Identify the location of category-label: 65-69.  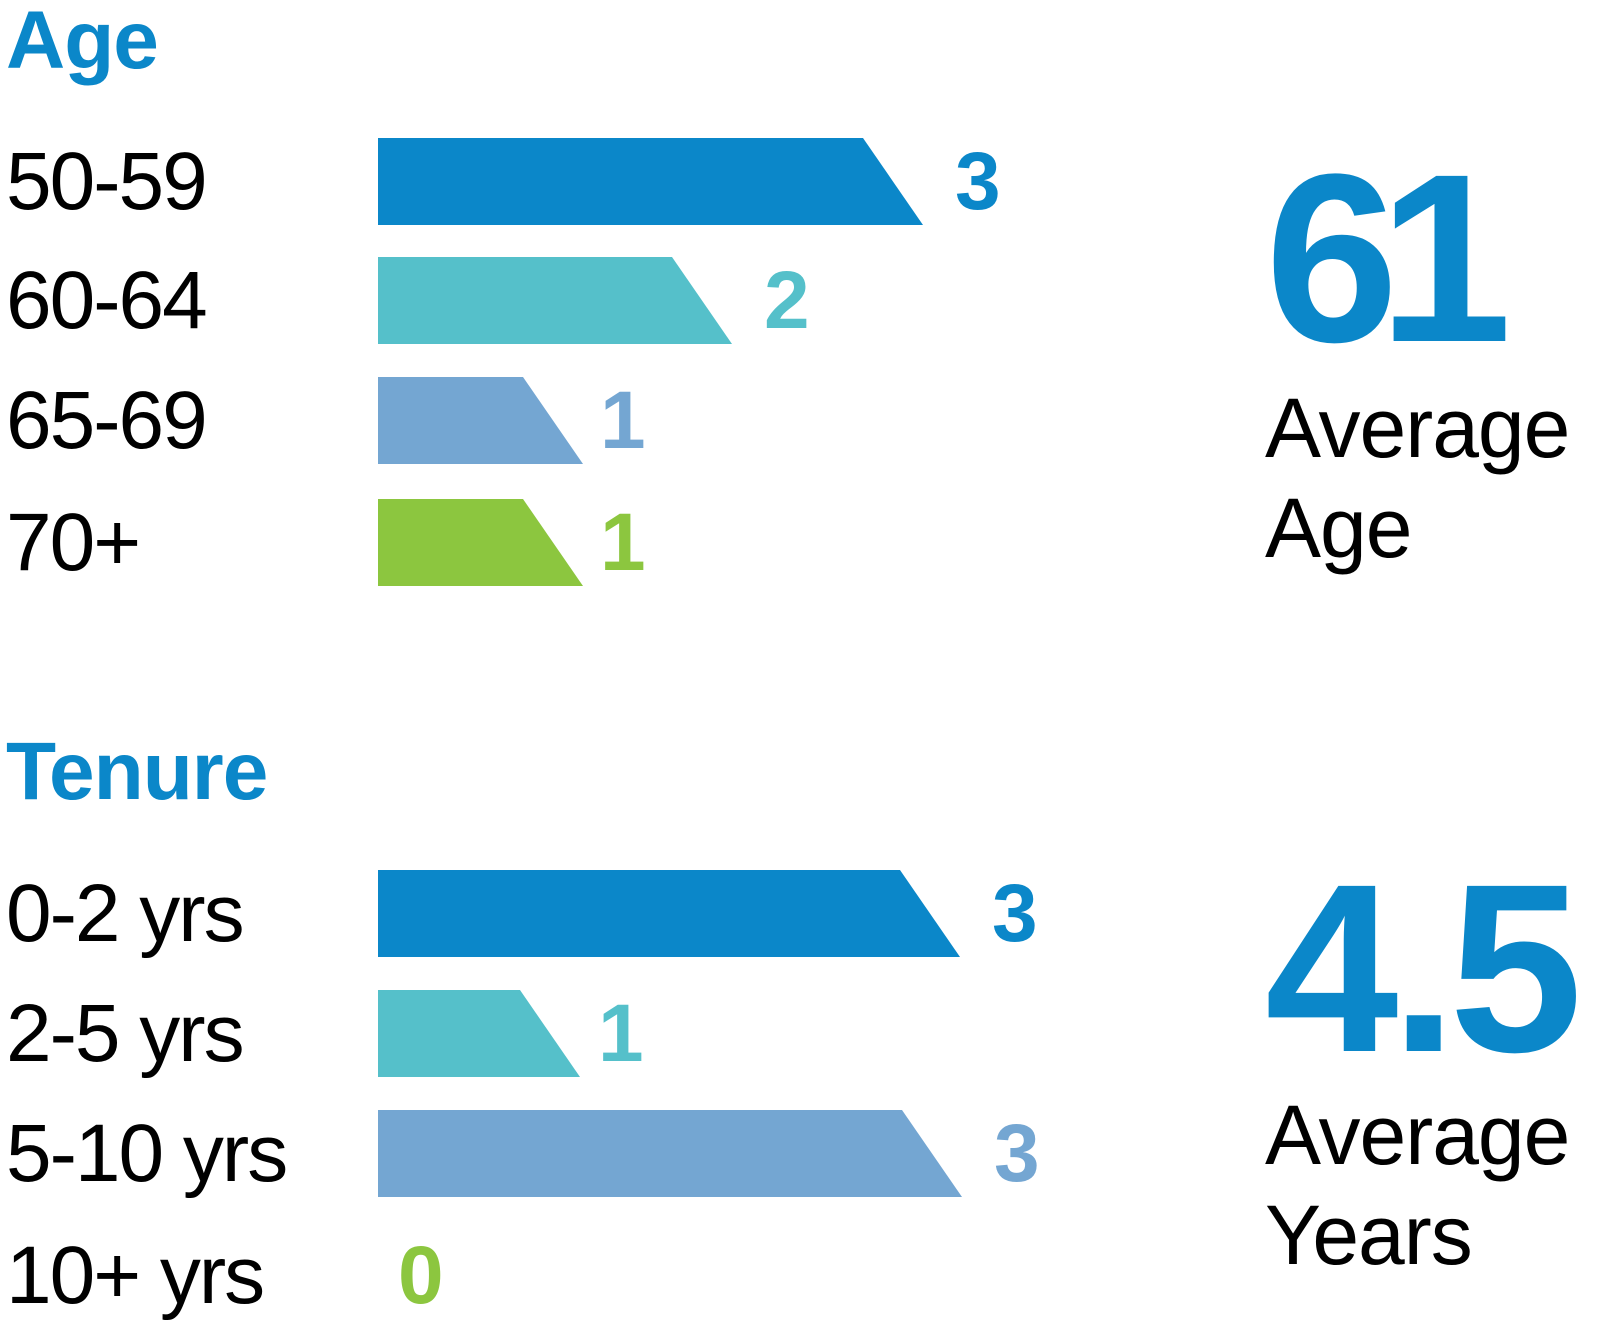
(107, 420).